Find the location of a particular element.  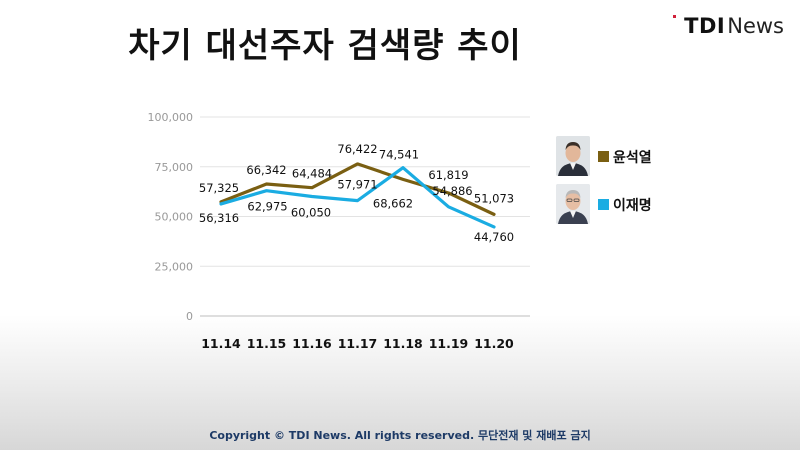

data-label: 56,316 is located at coordinates (219, 218).